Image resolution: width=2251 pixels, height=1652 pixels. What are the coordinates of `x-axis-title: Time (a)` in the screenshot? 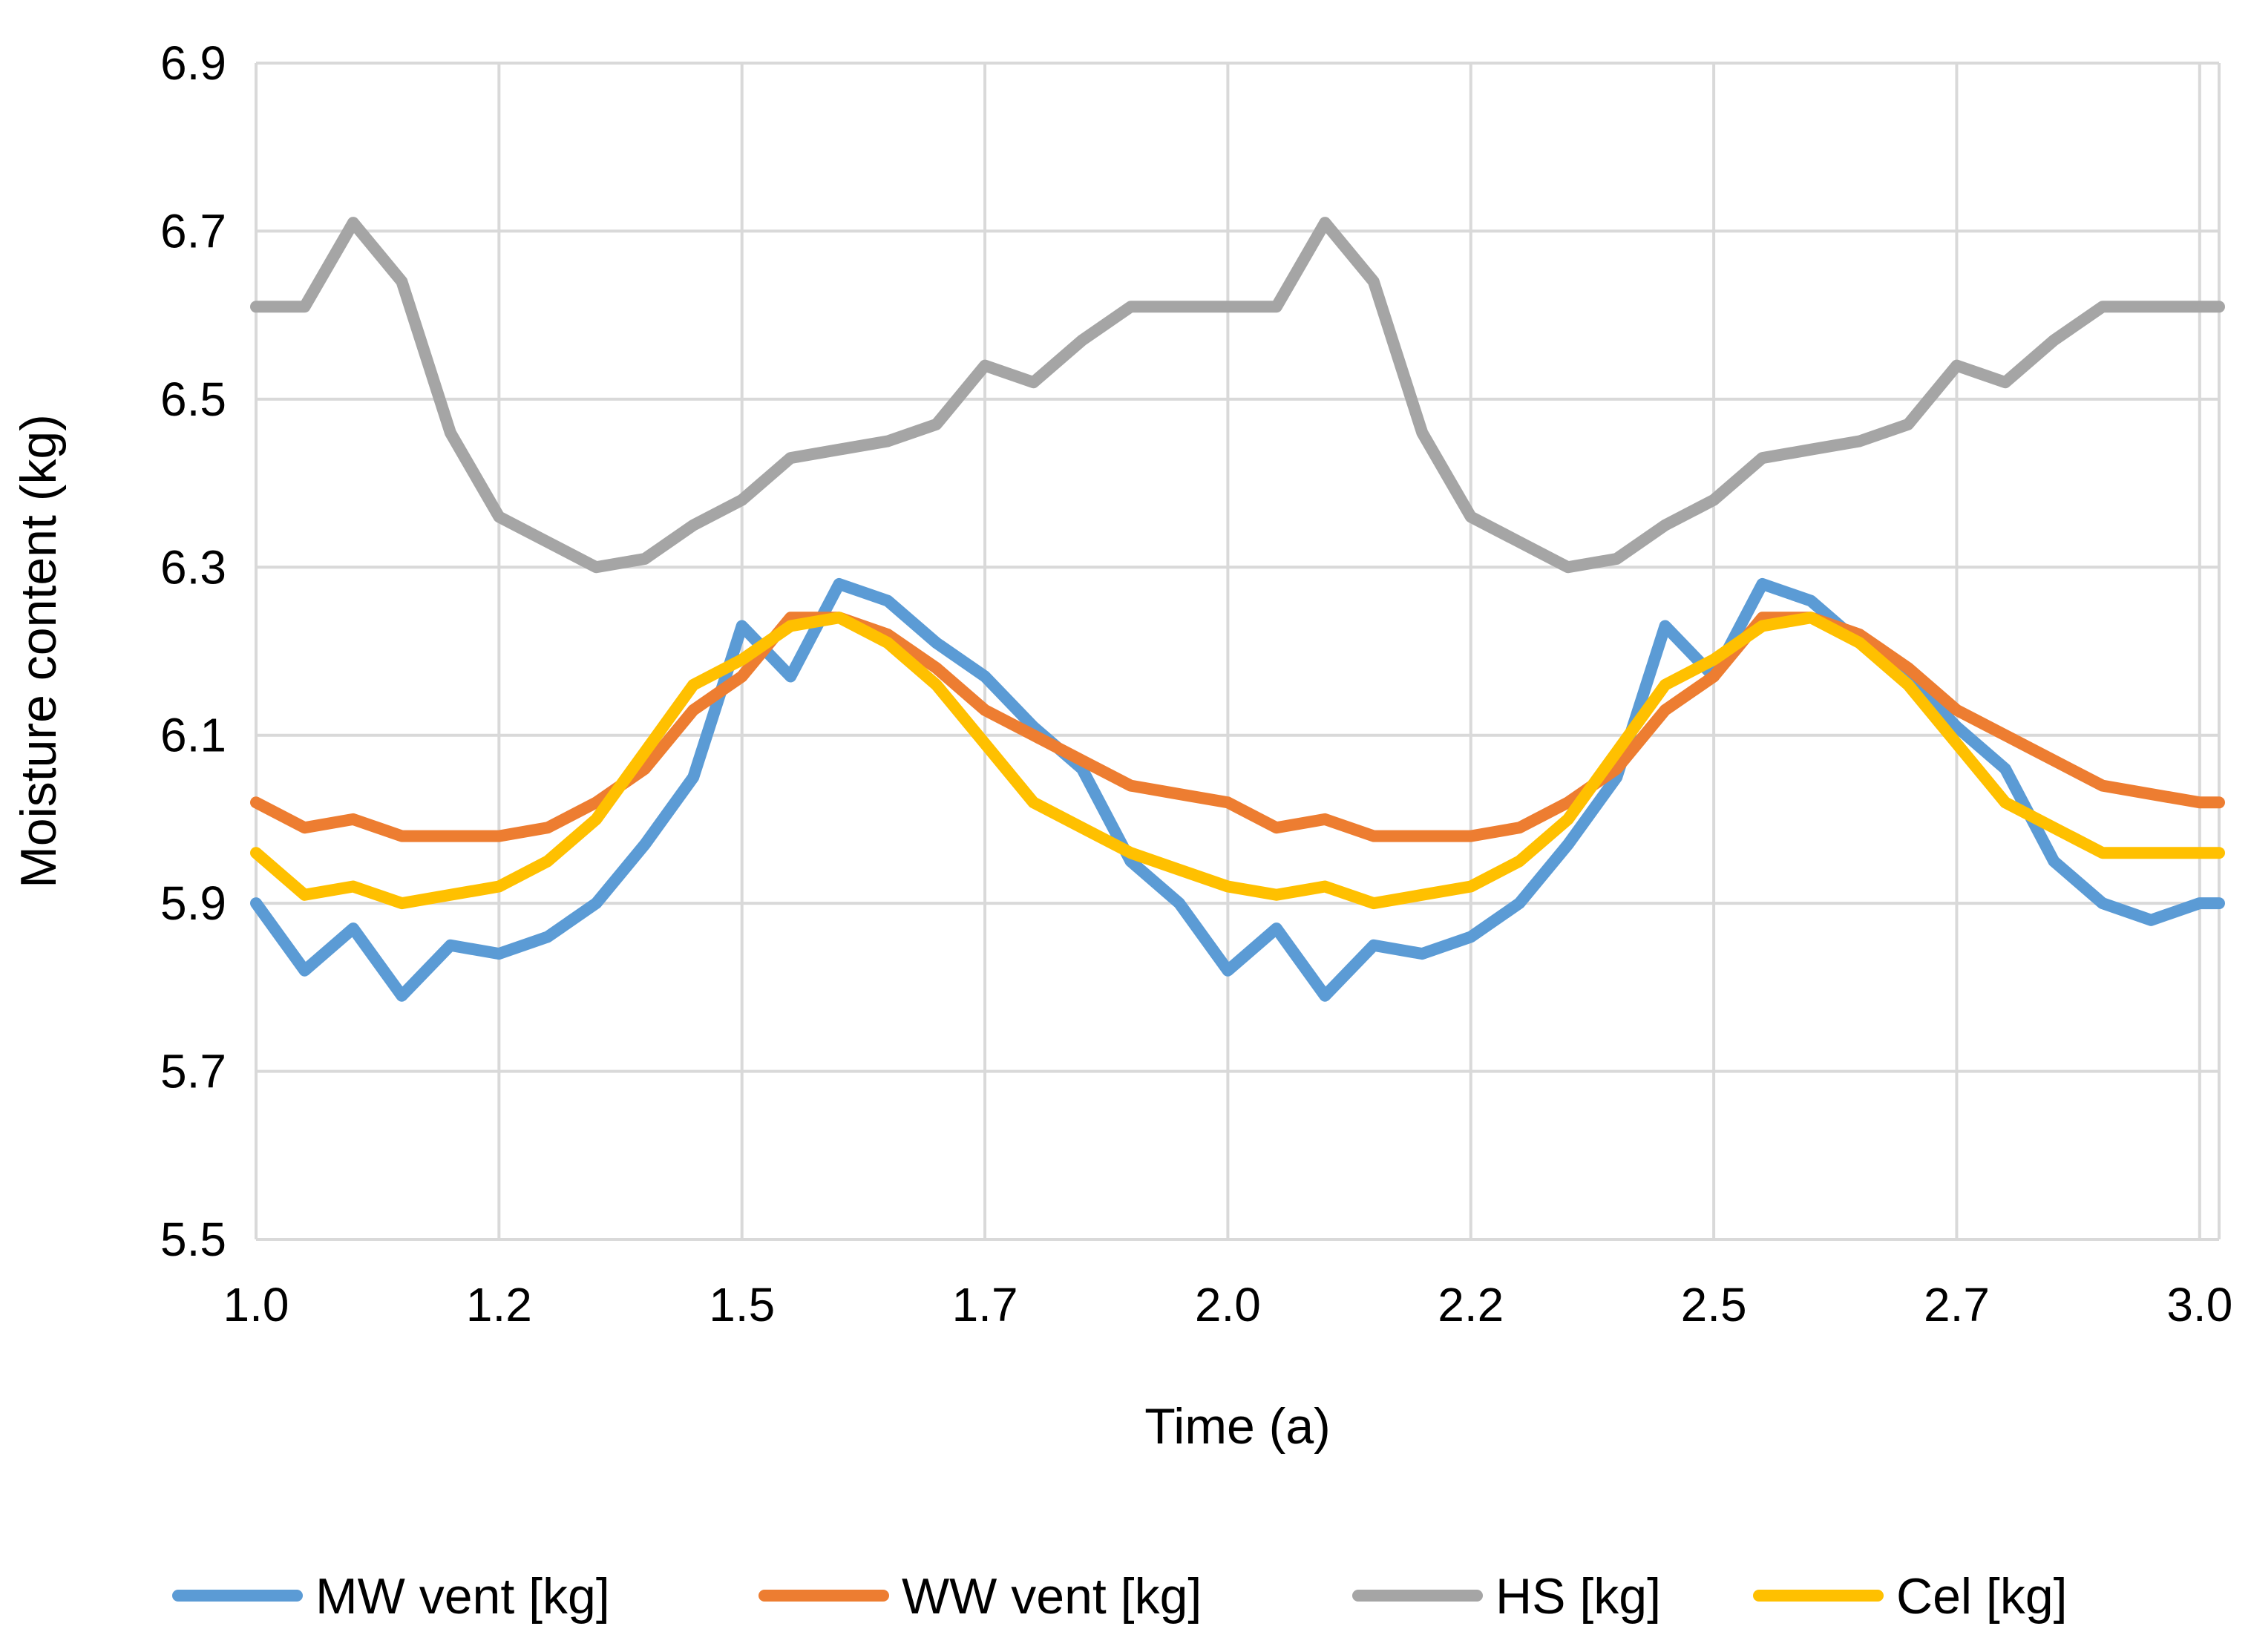 It's located at (1237, 1426).